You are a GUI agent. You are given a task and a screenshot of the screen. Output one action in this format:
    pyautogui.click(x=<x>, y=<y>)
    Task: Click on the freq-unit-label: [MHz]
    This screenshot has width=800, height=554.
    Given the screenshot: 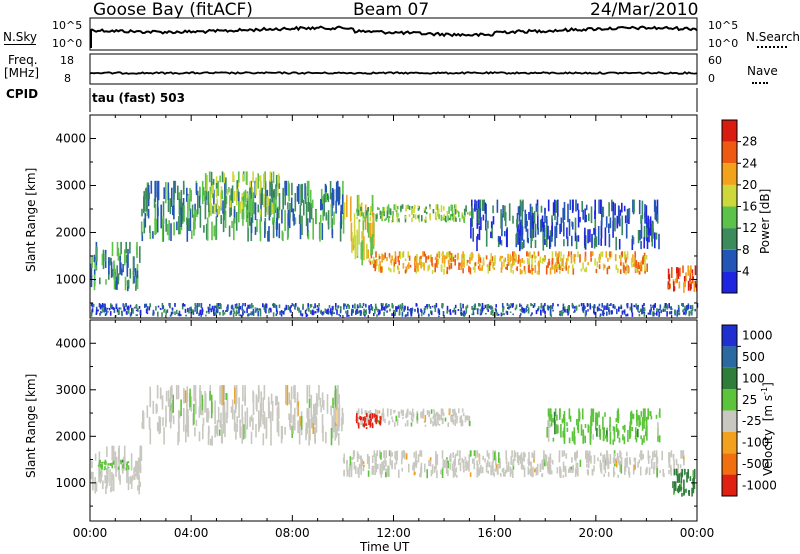 What is the action you would take?
    pyautogui.click(x=22, y=73)
    